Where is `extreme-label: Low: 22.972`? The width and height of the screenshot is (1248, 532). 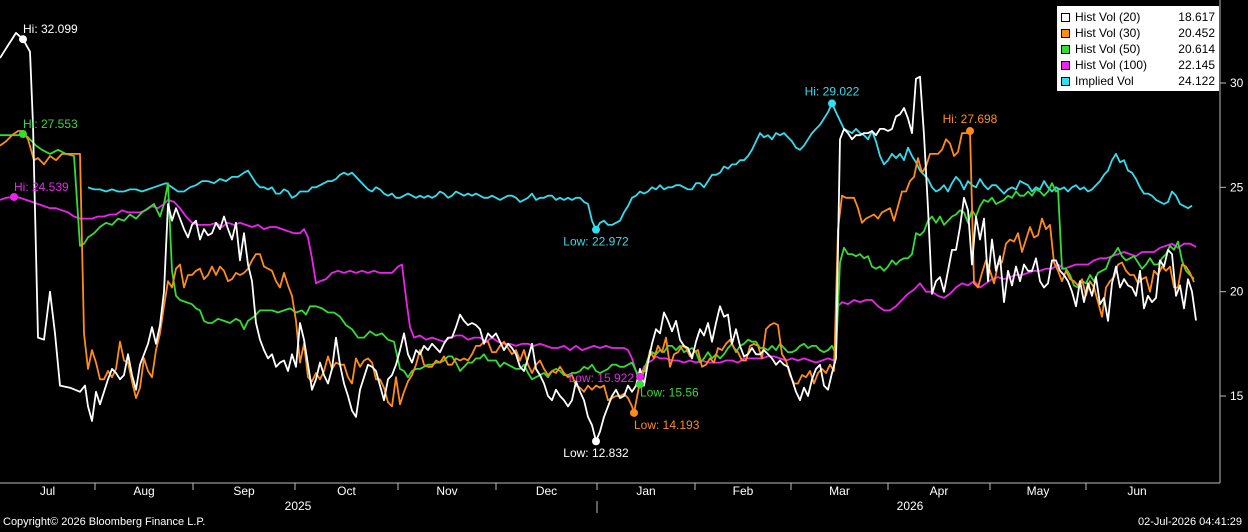 extreme-label: Low: 22.972 is located at coordinates (596, 242).